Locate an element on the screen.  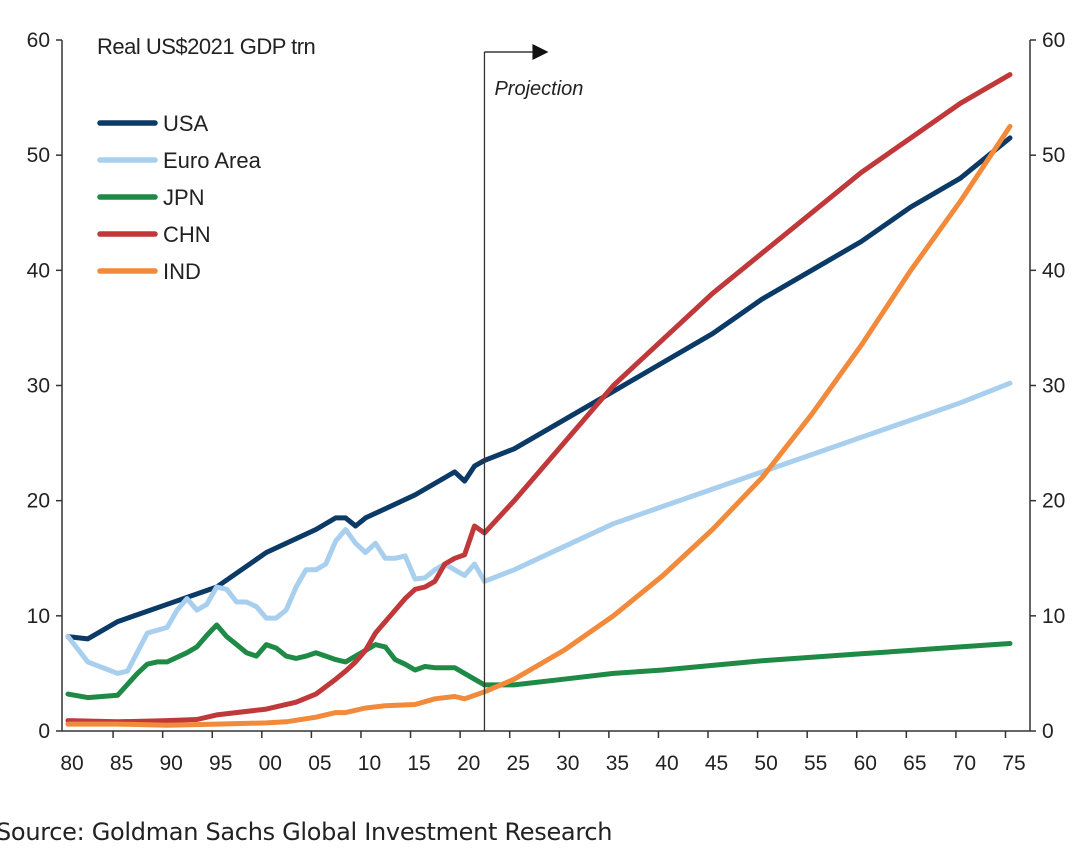
projection-marker: Projection is located at coordinates (533, 387).